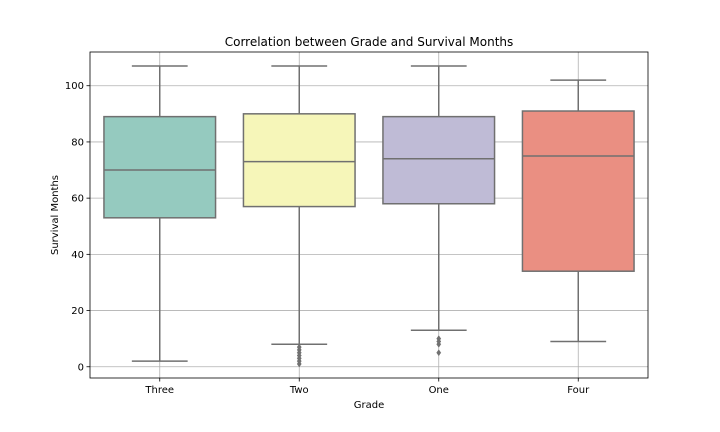 This screenshot has width=720, height=432. I want to click on x-tick-label: Four, so click(578, 390).